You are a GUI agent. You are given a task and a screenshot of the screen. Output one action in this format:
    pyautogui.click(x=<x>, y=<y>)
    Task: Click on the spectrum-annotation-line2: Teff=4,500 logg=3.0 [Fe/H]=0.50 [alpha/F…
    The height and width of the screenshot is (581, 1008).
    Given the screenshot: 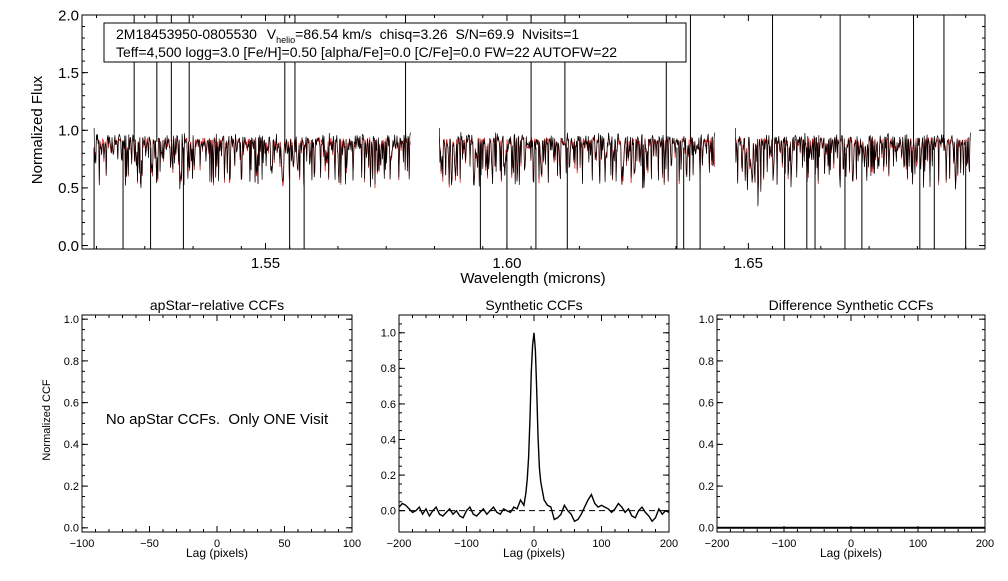 What is the action you would take?
    pyautogui.click(x=366, y=52)
    